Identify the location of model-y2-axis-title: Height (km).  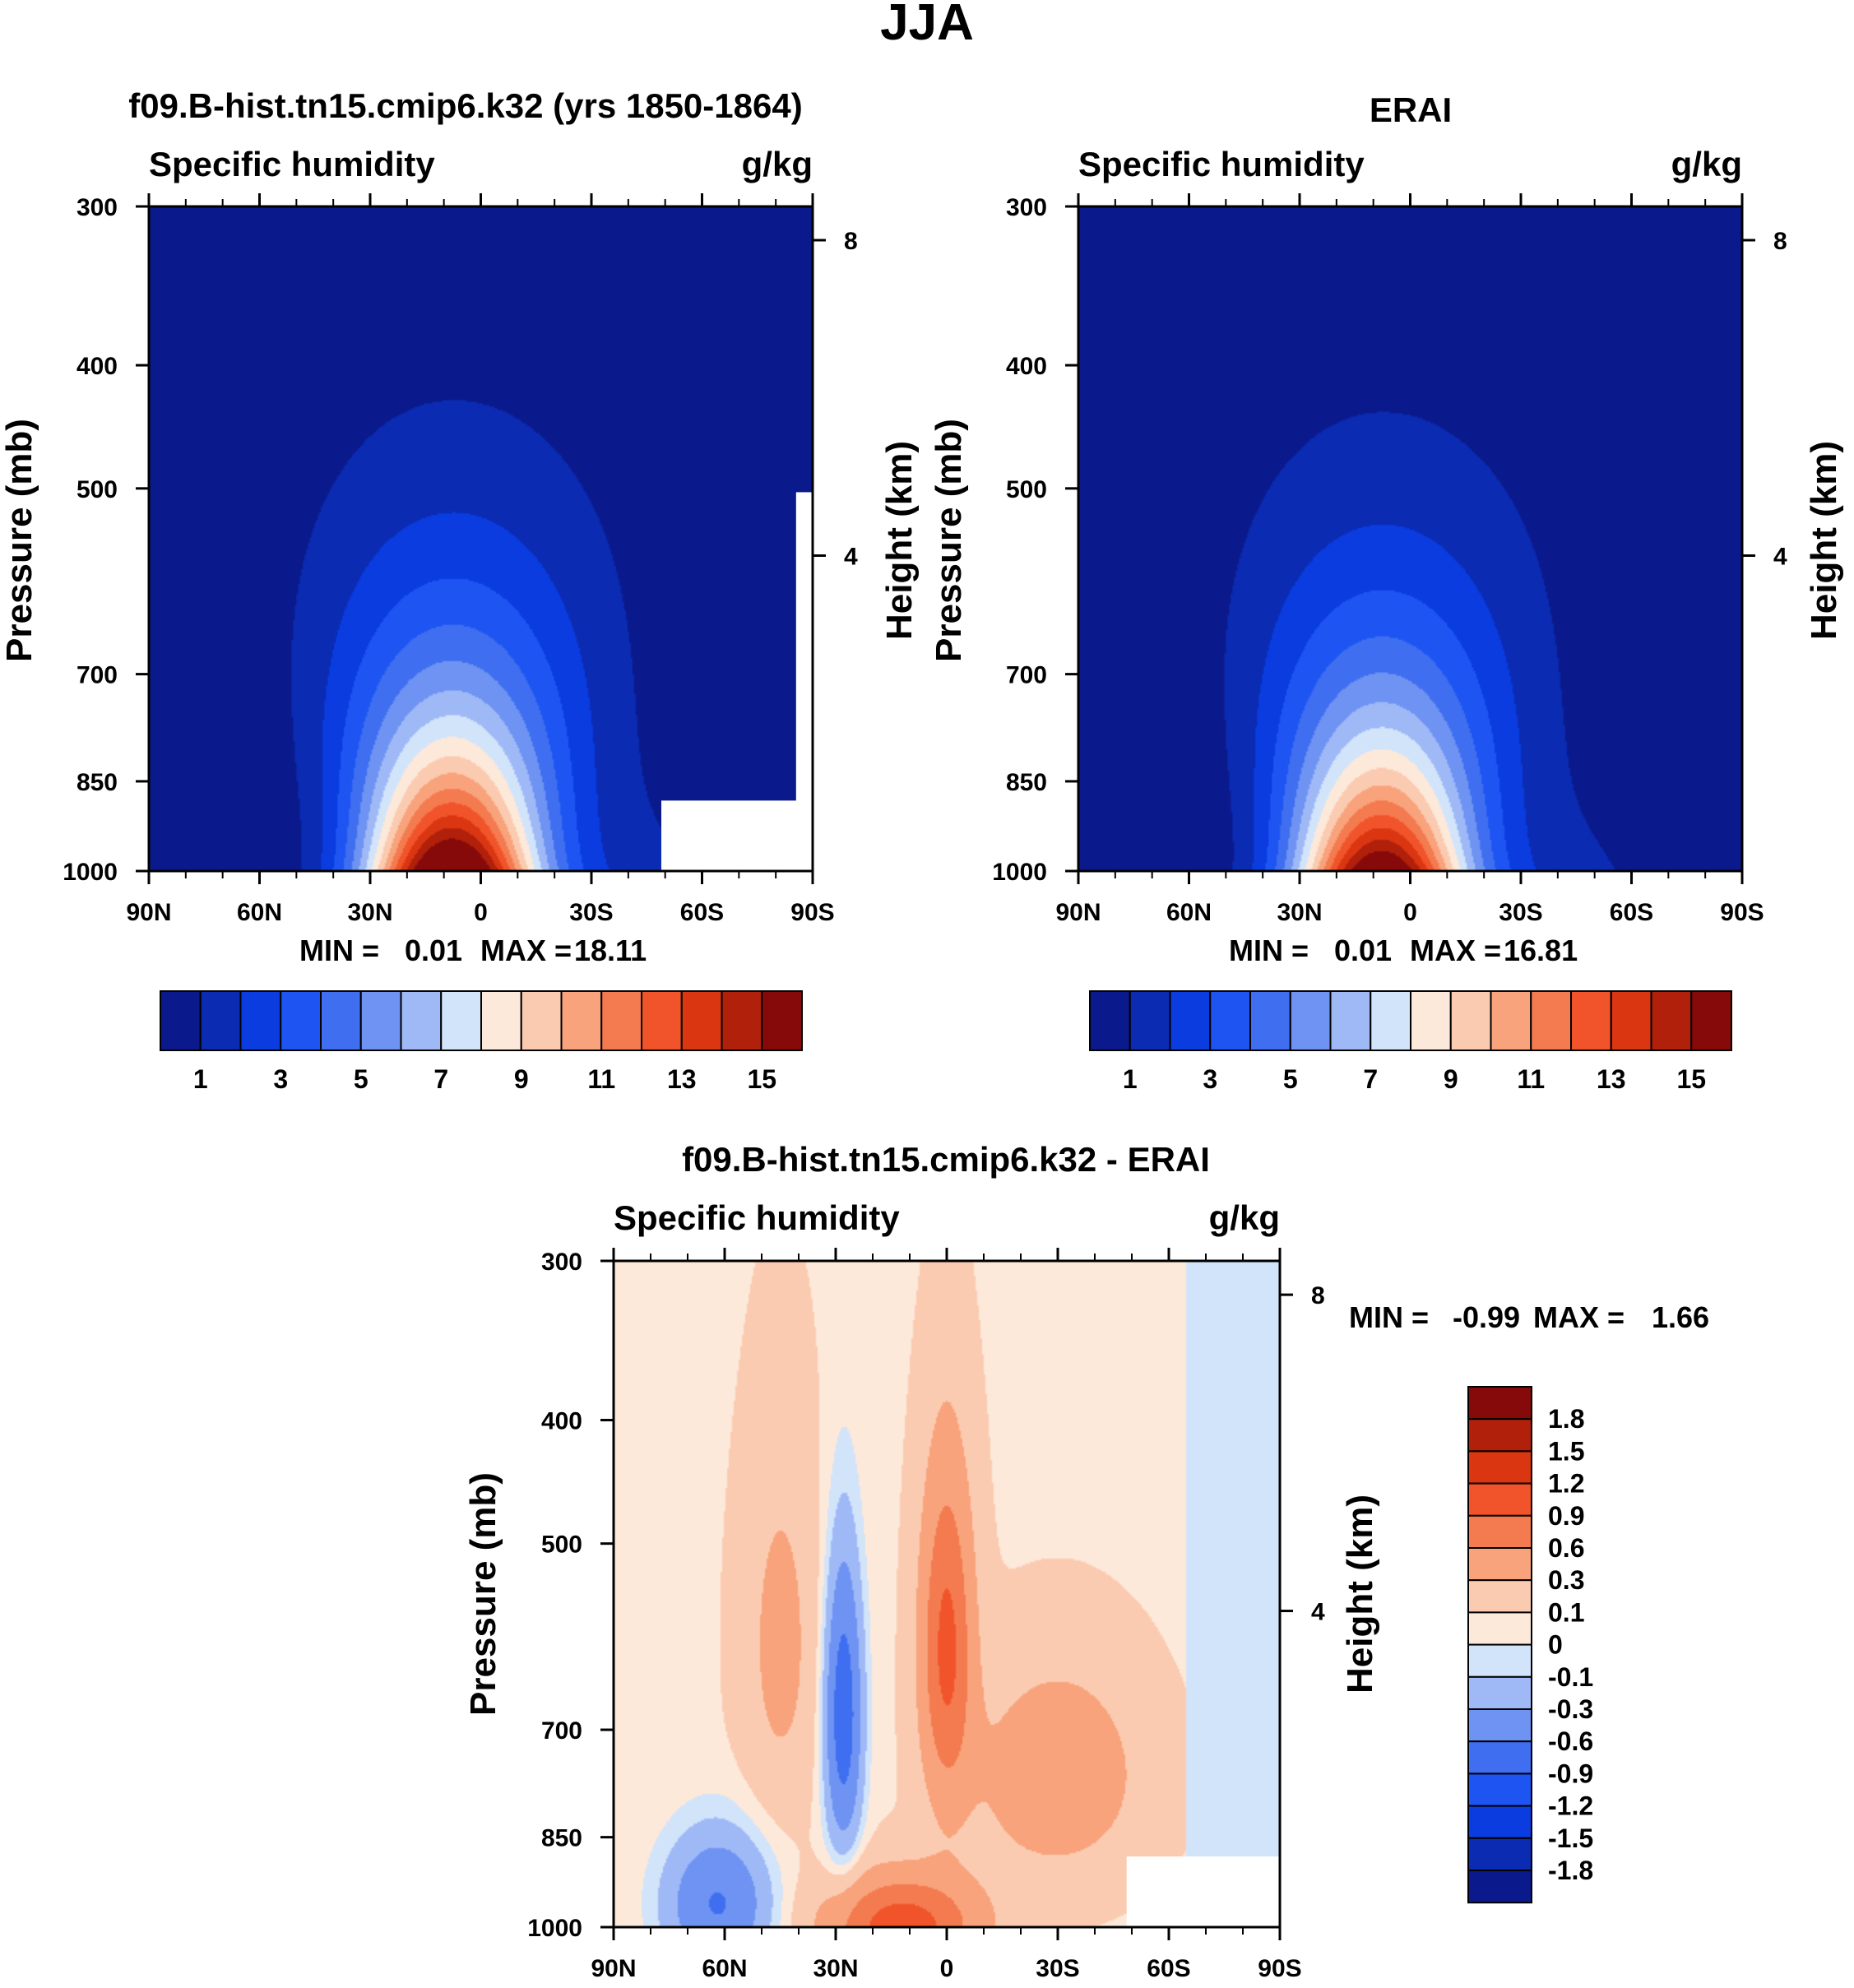
(899, 541).